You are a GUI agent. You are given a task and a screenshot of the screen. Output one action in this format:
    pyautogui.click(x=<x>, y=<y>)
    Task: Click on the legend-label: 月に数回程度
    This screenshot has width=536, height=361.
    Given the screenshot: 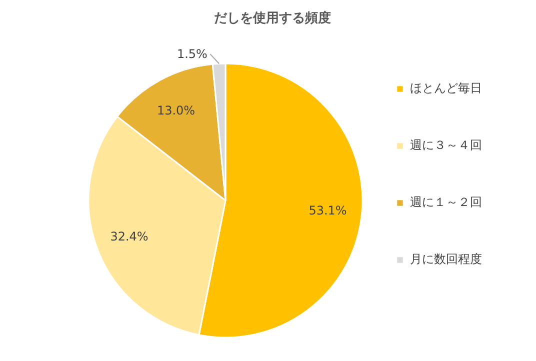 What is the action you would take?
    pyautogui.click(x=446, y=259)
    